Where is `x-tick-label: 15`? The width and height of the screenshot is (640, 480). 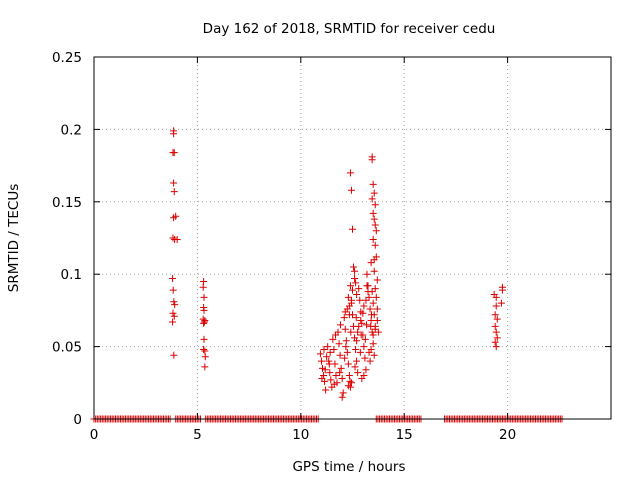
x-tick-label: 15 is located at coordinates (404, 435).